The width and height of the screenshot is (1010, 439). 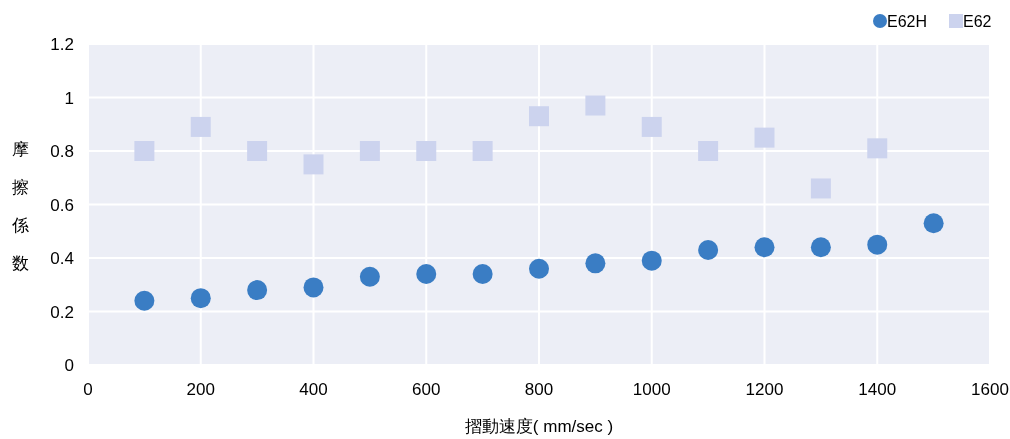 What do you see at coordinates (907, 21) in the screenshot?
I see `legend-label: E62H` at bounding box center [907, 21].